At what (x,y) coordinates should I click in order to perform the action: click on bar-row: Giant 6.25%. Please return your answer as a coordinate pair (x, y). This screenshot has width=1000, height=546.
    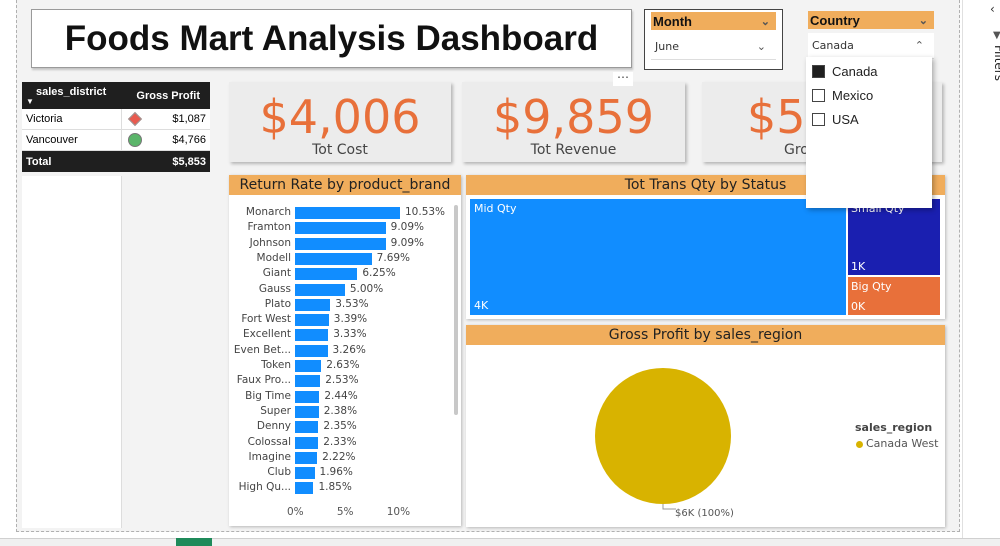
    Looking at the image, I should click on (344, 273).